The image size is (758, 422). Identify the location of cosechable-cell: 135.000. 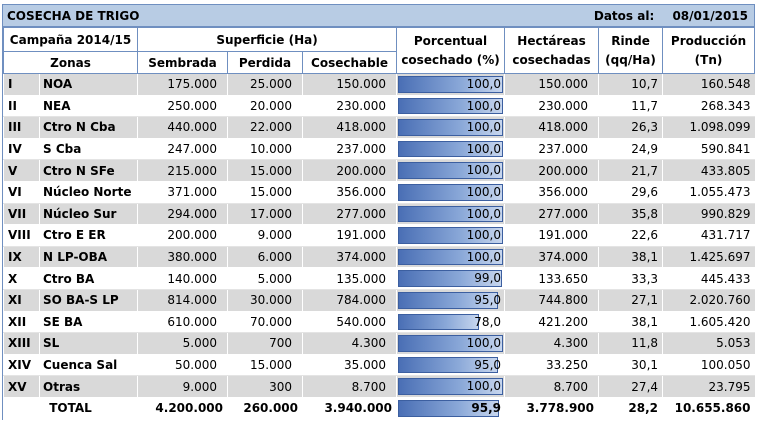
(349, 278).